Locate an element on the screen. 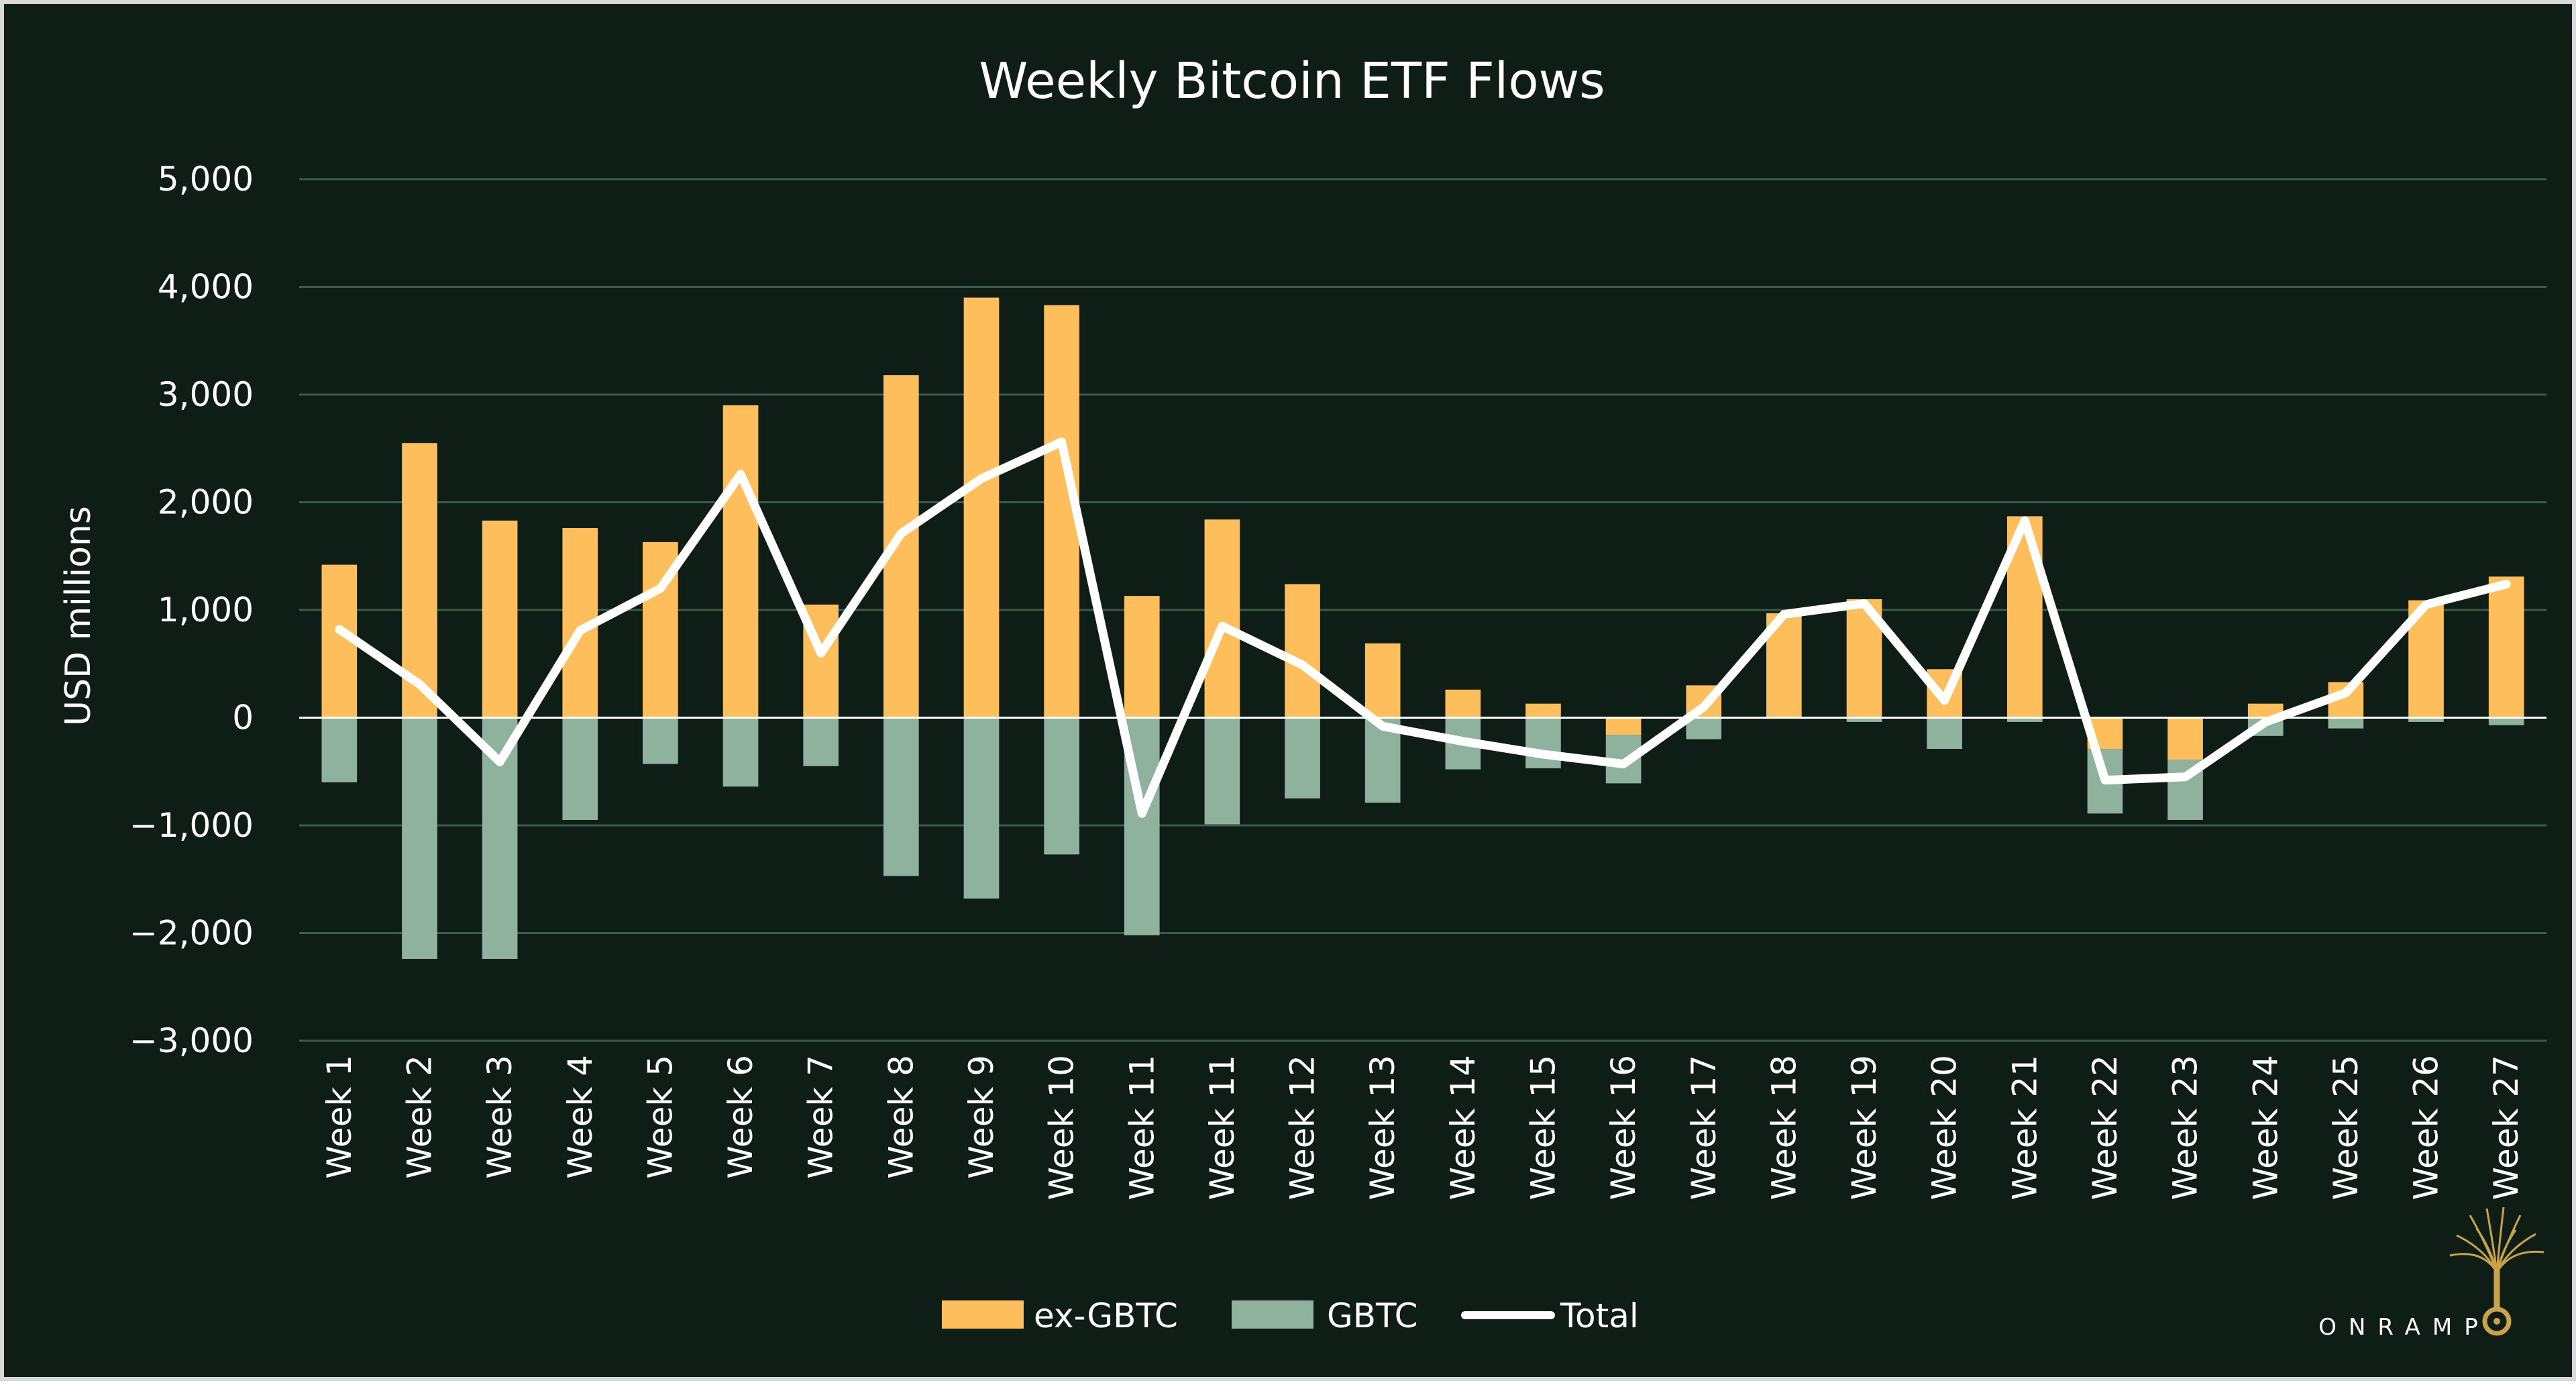  x-tick-label: Week 21 is located at coordinates (2024, 1127).